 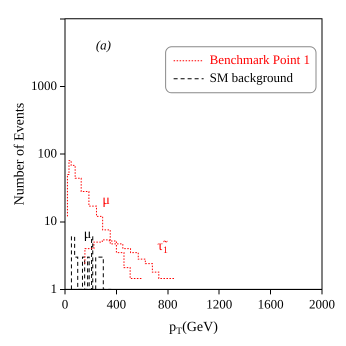 What do you see at coordinates (53, 288) in the screenshot?
I see `y-tick-label: 1` at bounding box center [53, 288].